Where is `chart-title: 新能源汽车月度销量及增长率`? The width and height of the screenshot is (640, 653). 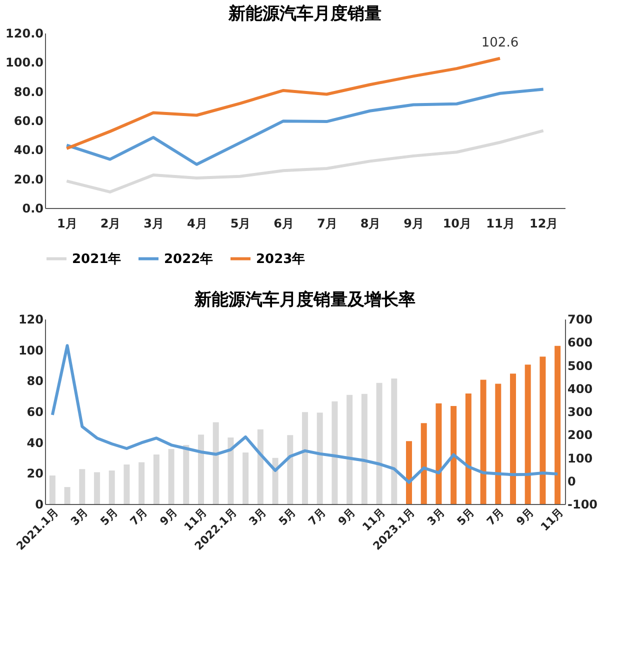 chart-title: 新能源汽车月度销量及增长率 is located at coordinates (305, 300).